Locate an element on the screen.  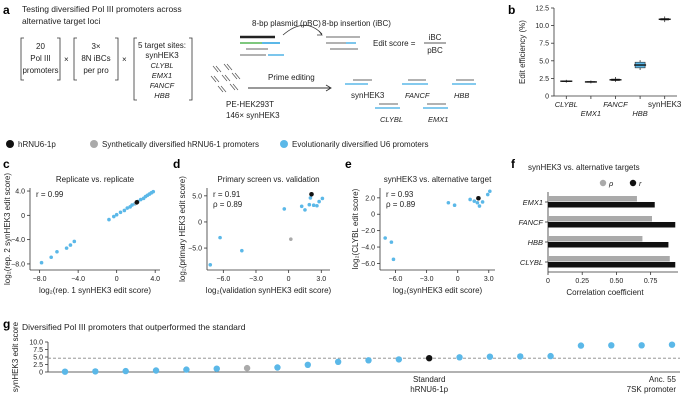
e-y-tick-label: −2.0 is located at coordinates (368, 231).